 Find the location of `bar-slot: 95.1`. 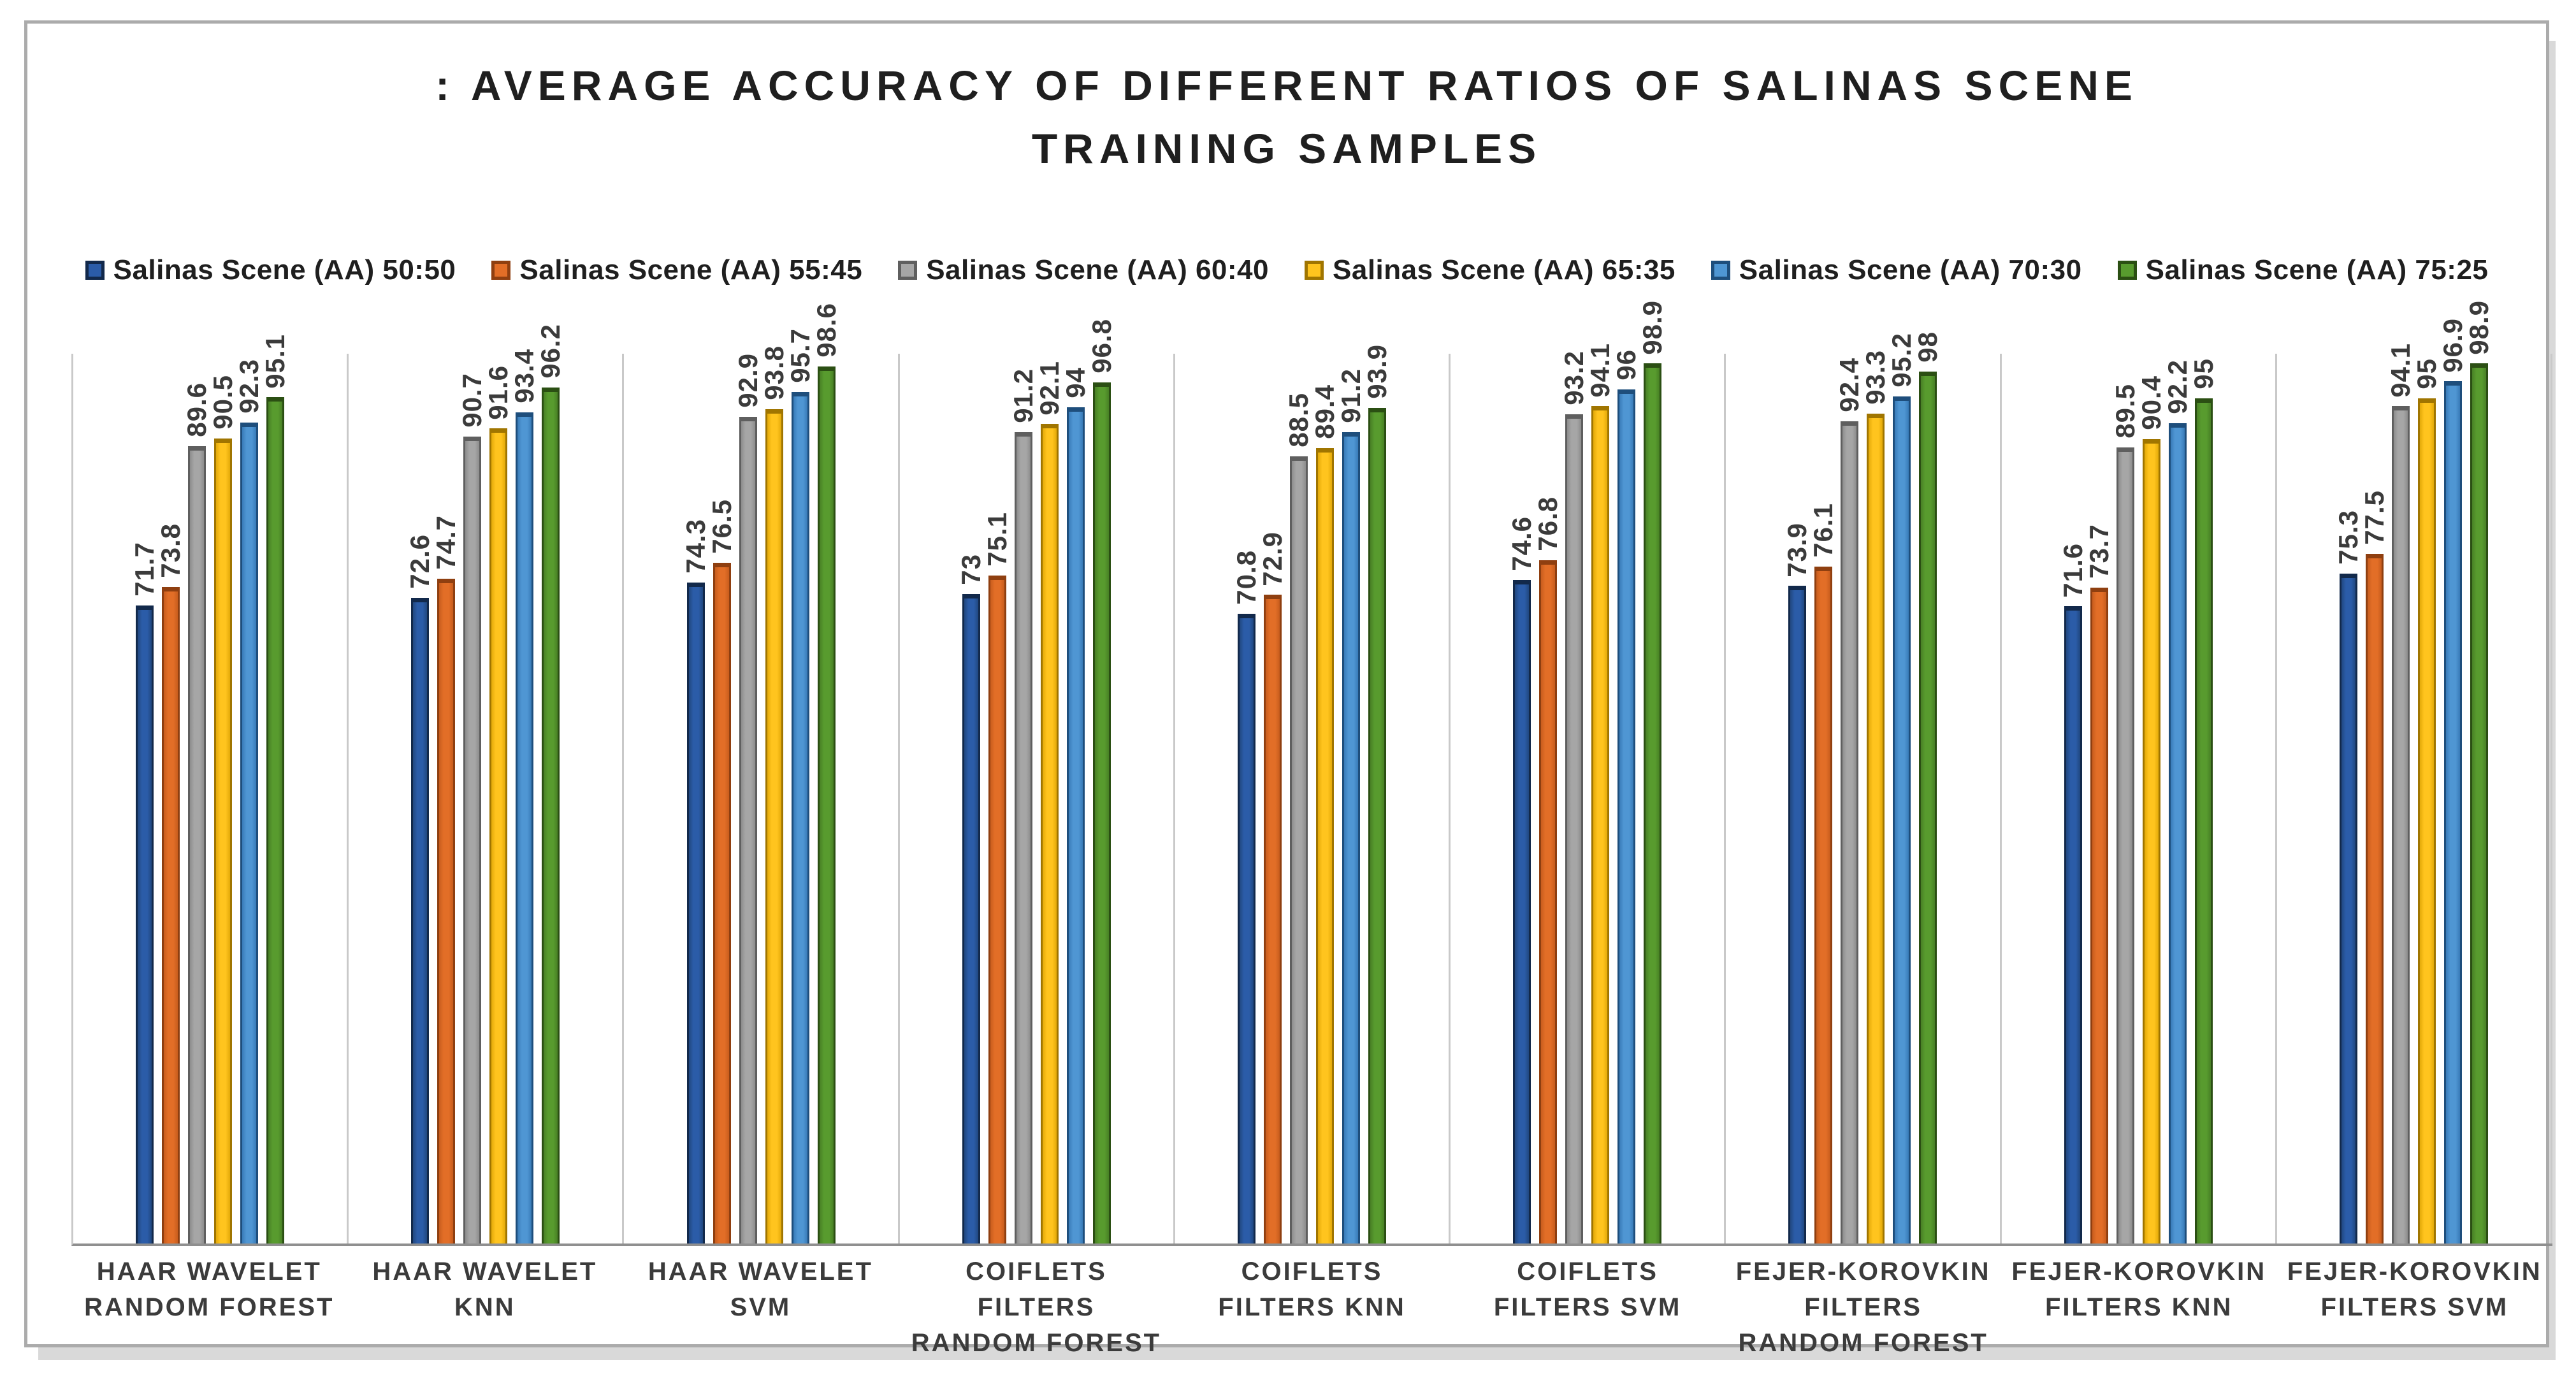

bar-slot: 95.1 is located at coordinates (275, 788).